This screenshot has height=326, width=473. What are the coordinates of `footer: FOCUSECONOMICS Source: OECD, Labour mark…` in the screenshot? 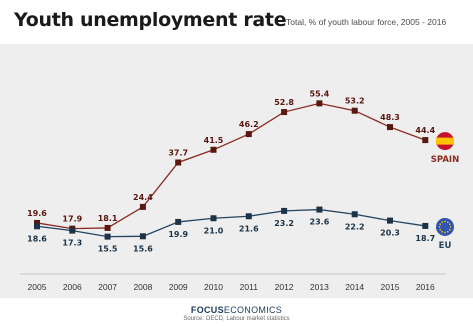 It's located at (236, 312).